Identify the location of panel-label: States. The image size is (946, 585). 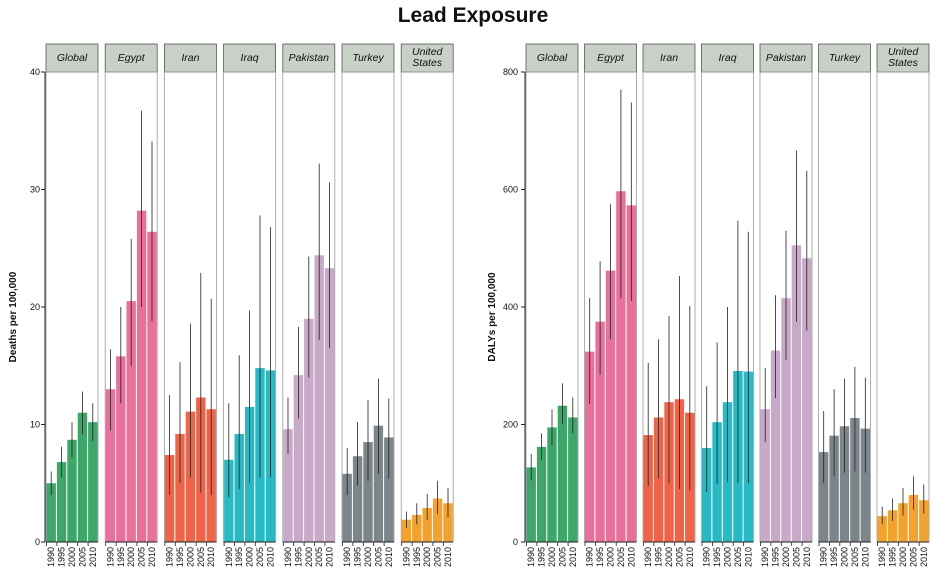
(427, 63).